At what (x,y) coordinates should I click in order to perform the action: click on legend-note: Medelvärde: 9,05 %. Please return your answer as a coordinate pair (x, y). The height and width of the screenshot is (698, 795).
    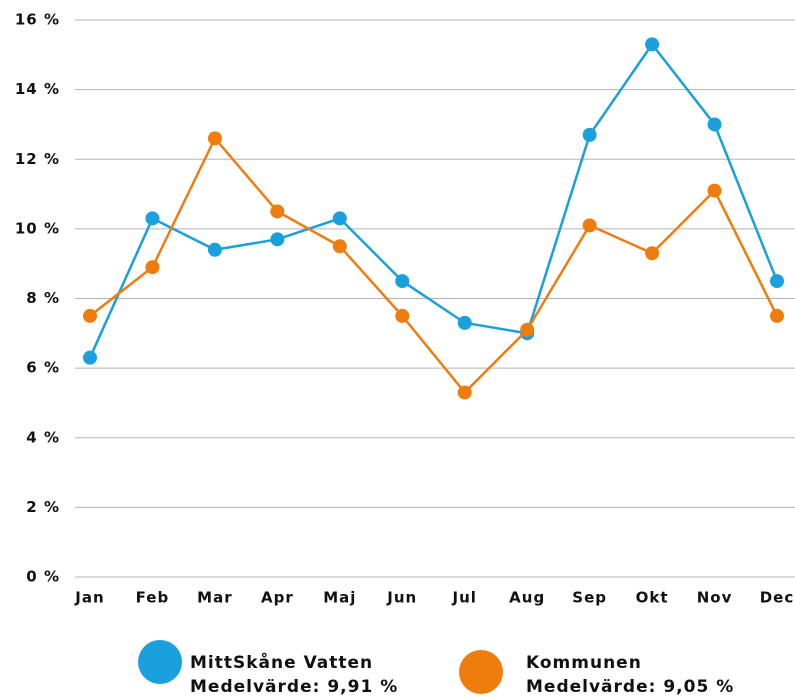
    Looking at the image, I should click on (630, 687).